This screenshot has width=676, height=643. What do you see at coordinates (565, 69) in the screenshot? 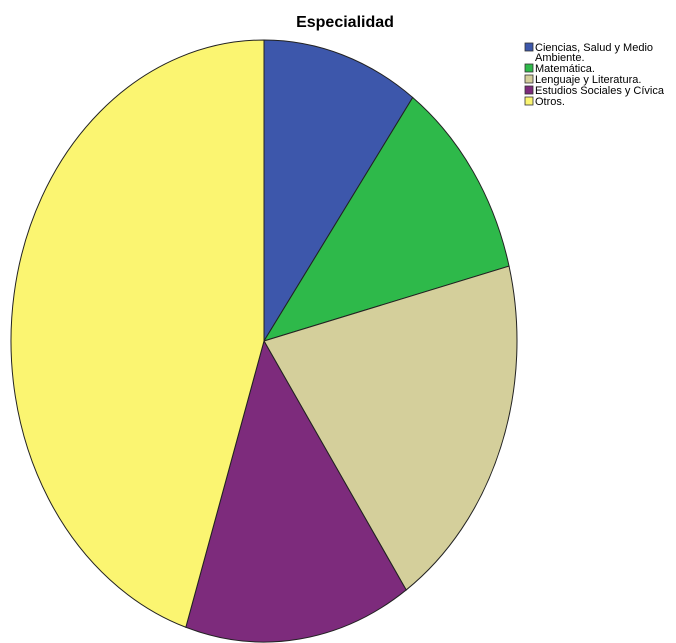
I see `legend-label-2: Matemática.` at bounding box center [565, 69].